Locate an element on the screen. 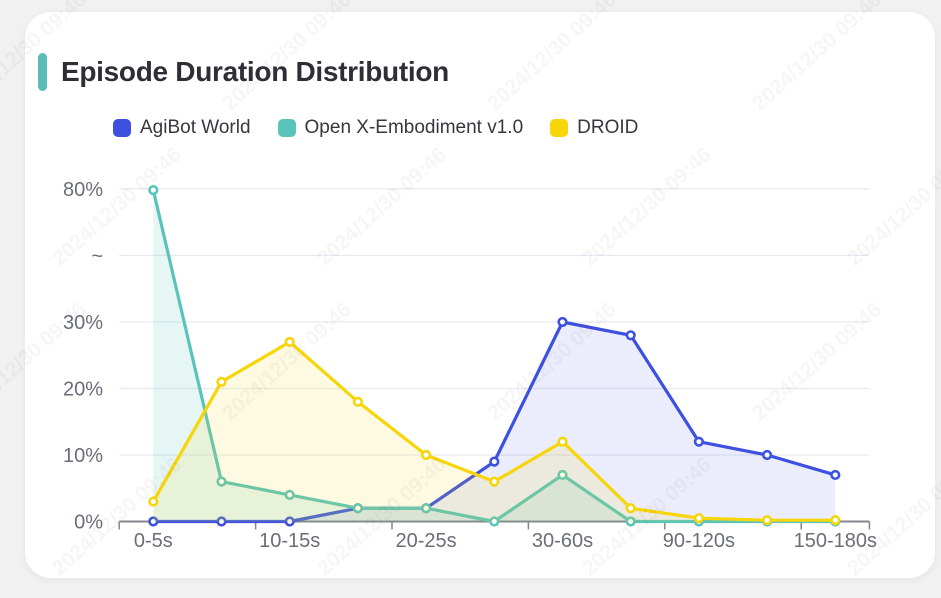  legend-item-open-x-embodiment-v1-0: Open X-Embodiment v1.0 is located at coordinates (400, 128).